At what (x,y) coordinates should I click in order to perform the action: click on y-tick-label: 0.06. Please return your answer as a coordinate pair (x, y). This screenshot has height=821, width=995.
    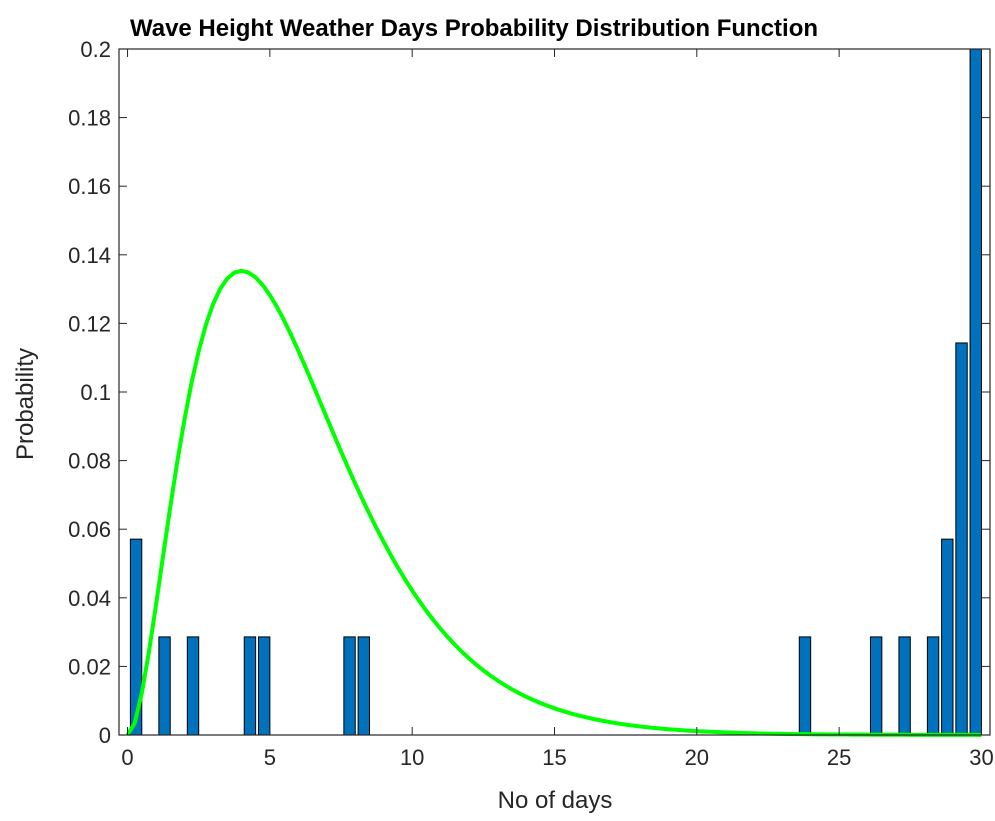
    Looking at the image, I should click on (89, 529).